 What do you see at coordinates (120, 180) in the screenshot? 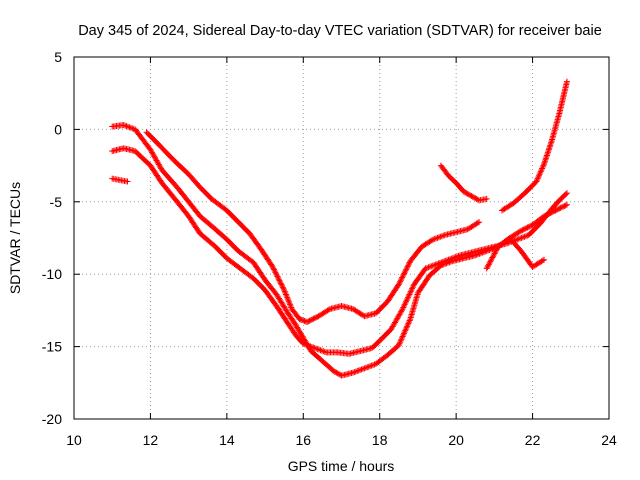
I see `series-trace-d` at bounding box center [120, 180].